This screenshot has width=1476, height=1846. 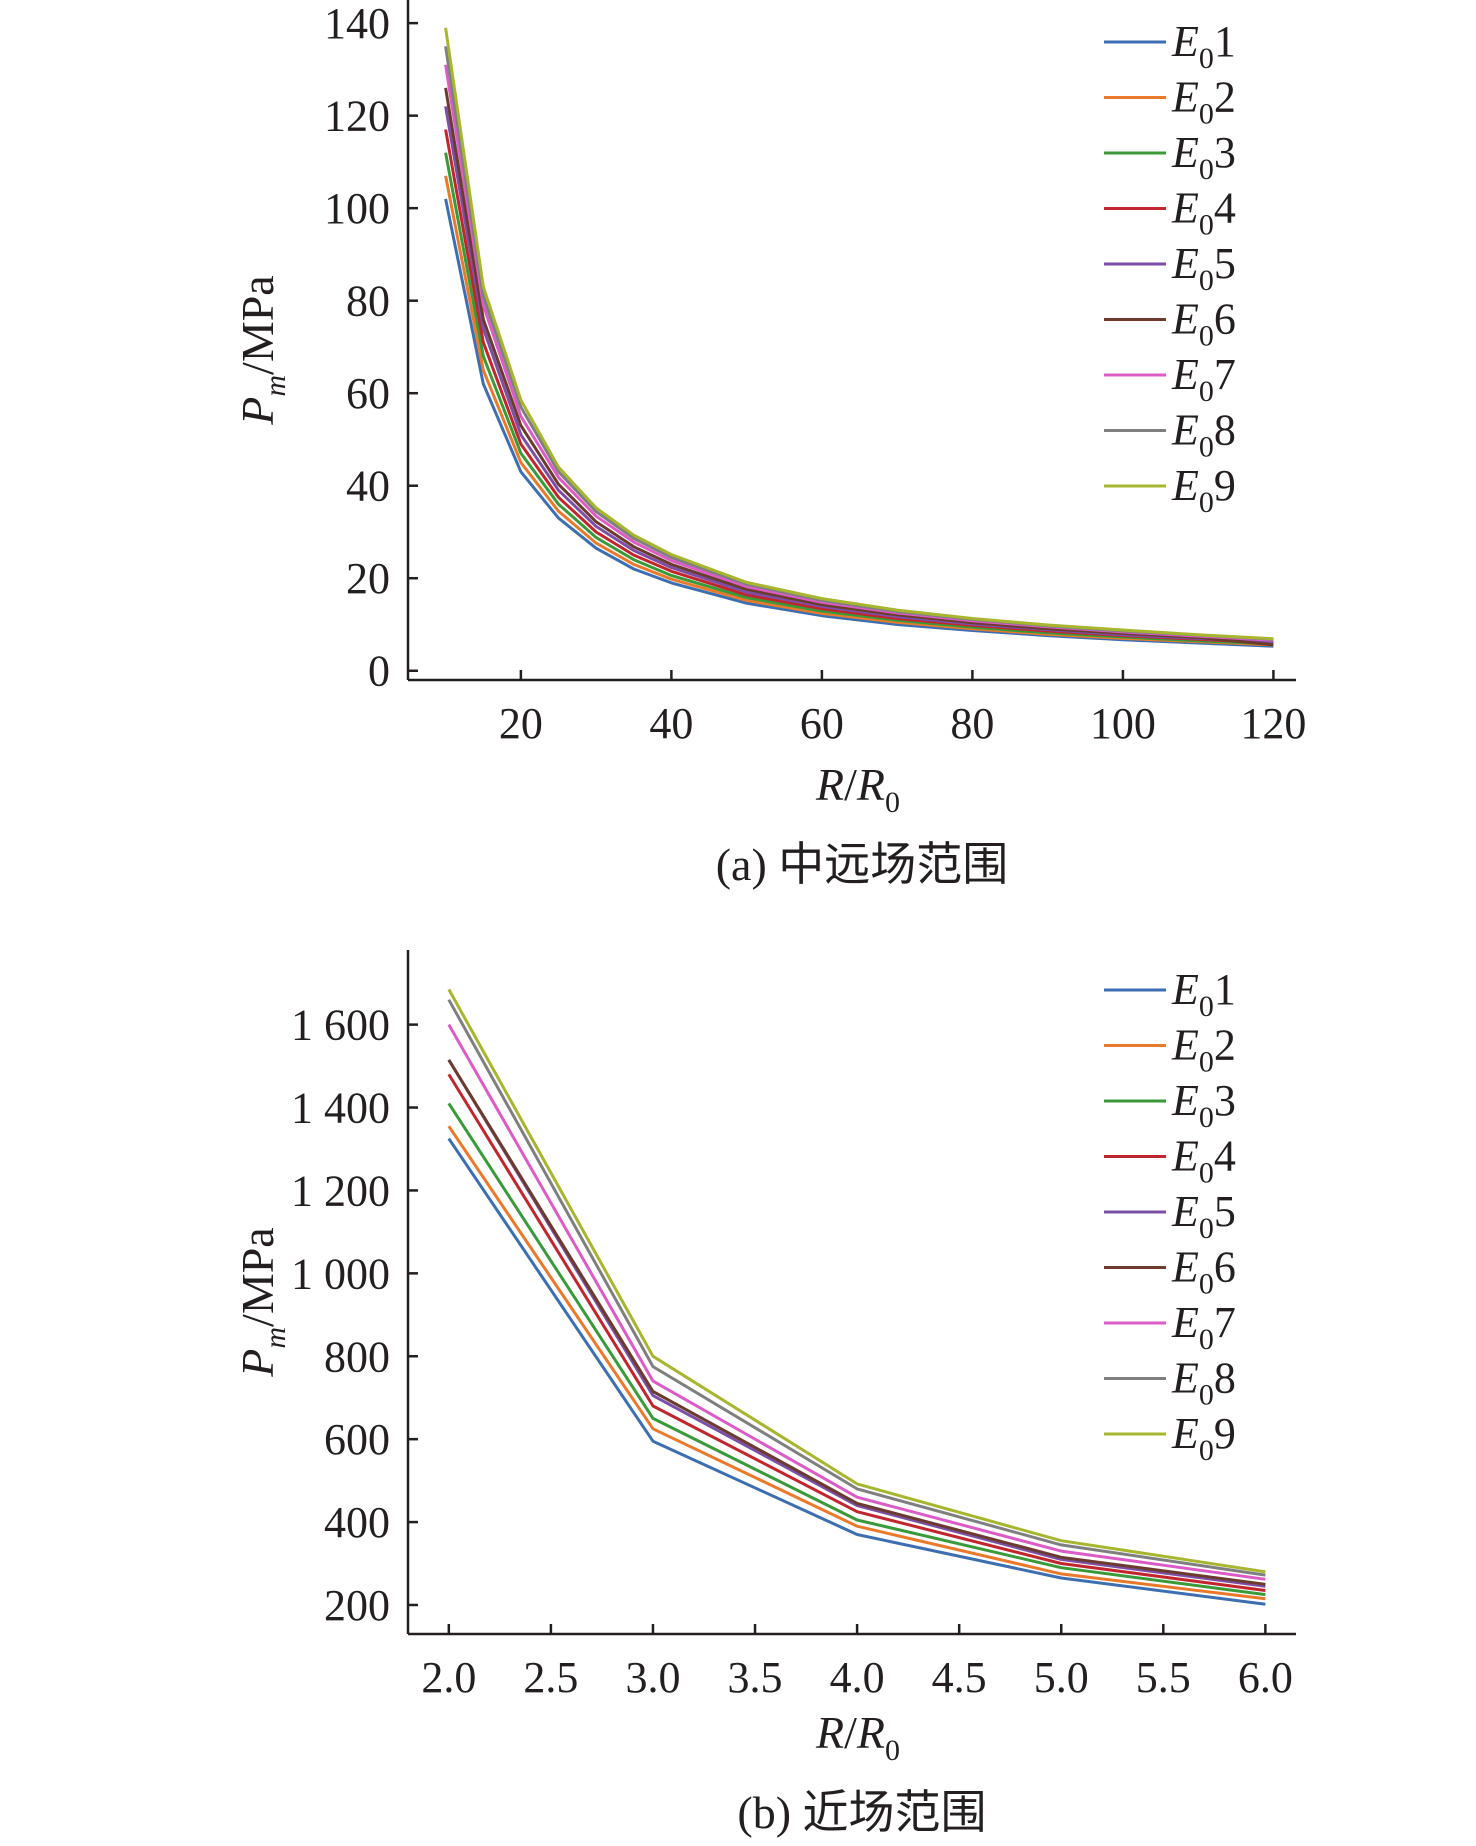 What do you see at coordinates (959, 1677) in the screenshot?
I see `x-tick-label: 4.5` at bounding box center [959, 1677].